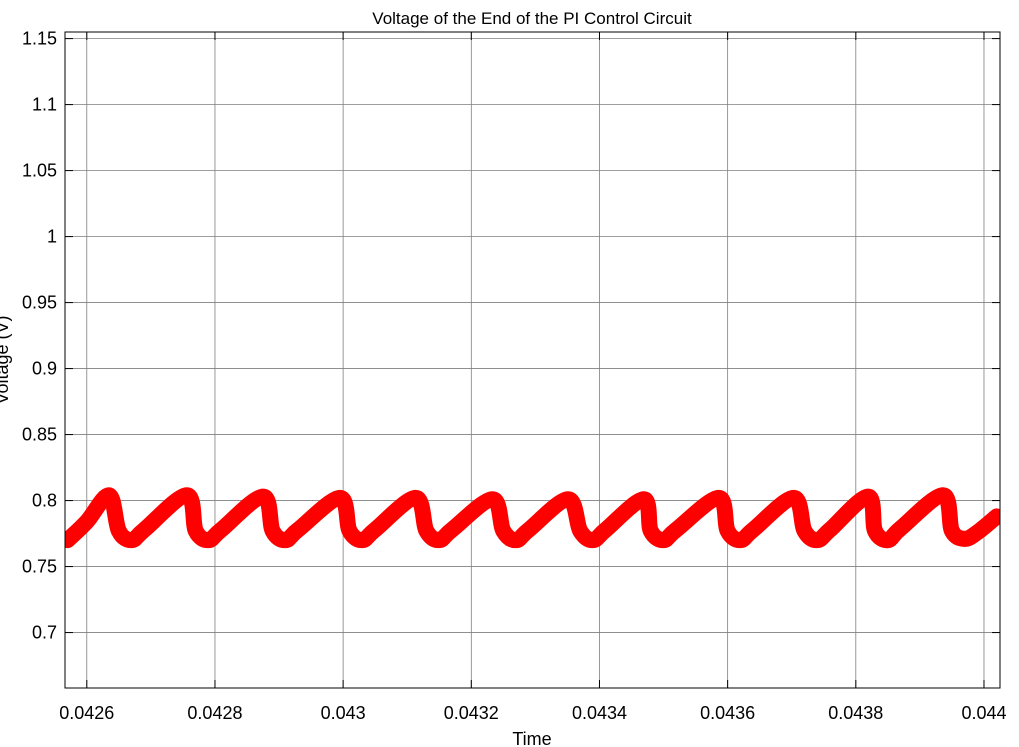 The image size is (1019, 747). Describe the element at coordinates (39, 567) in the screenshot. I see `y-tick-label: 0.75` at that location.